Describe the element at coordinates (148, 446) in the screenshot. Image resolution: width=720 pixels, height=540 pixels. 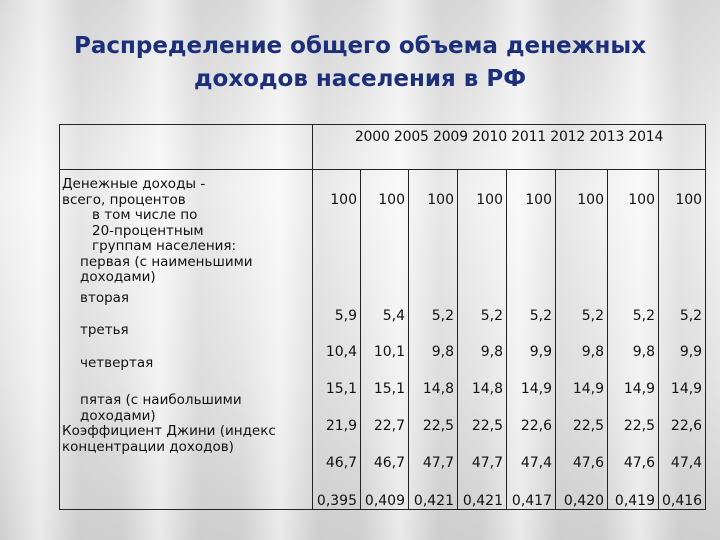
I see `label-gini-2: концентрации доходов)` at that location.